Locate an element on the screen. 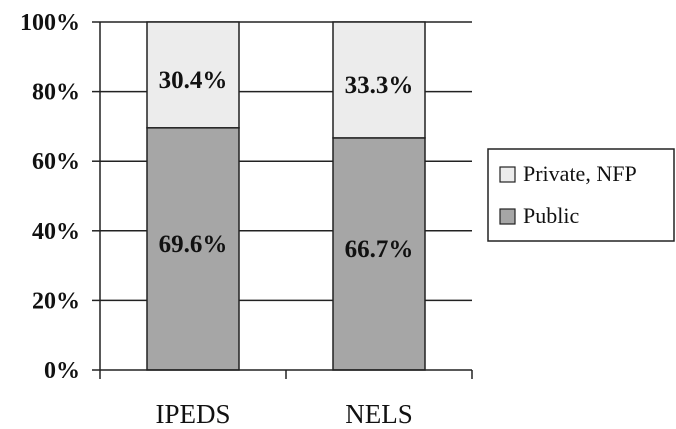 This screenshot has height=429, width=676. y-tick-label: 100% is located at coordinates (50, 23).